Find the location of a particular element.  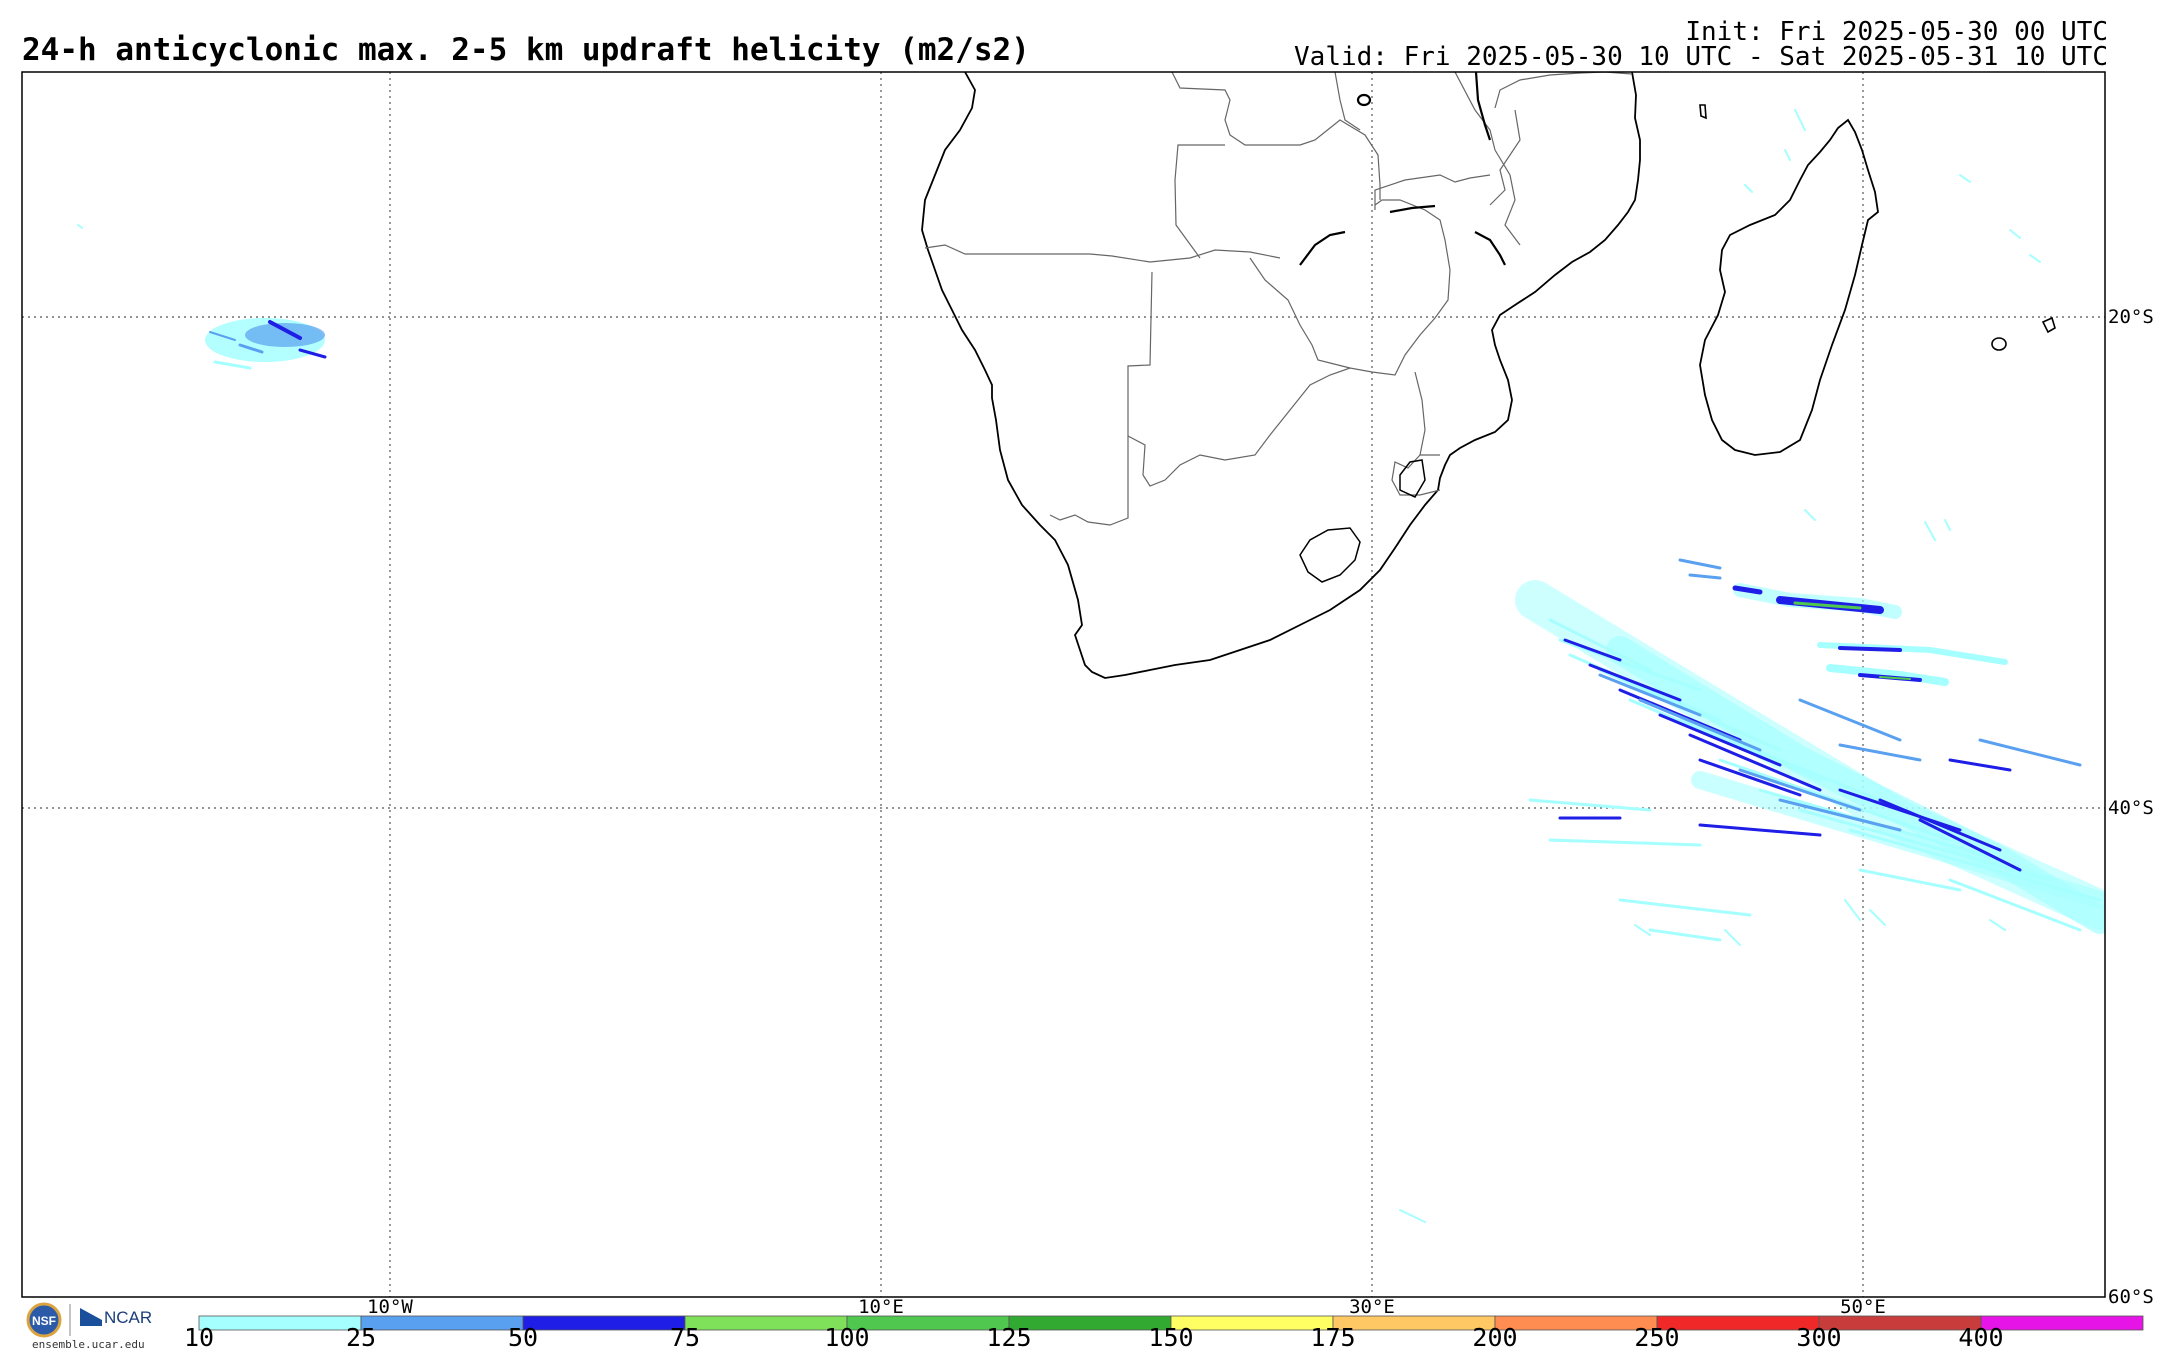

nsf-logo: NSF is located at coordinates (48, 1320).